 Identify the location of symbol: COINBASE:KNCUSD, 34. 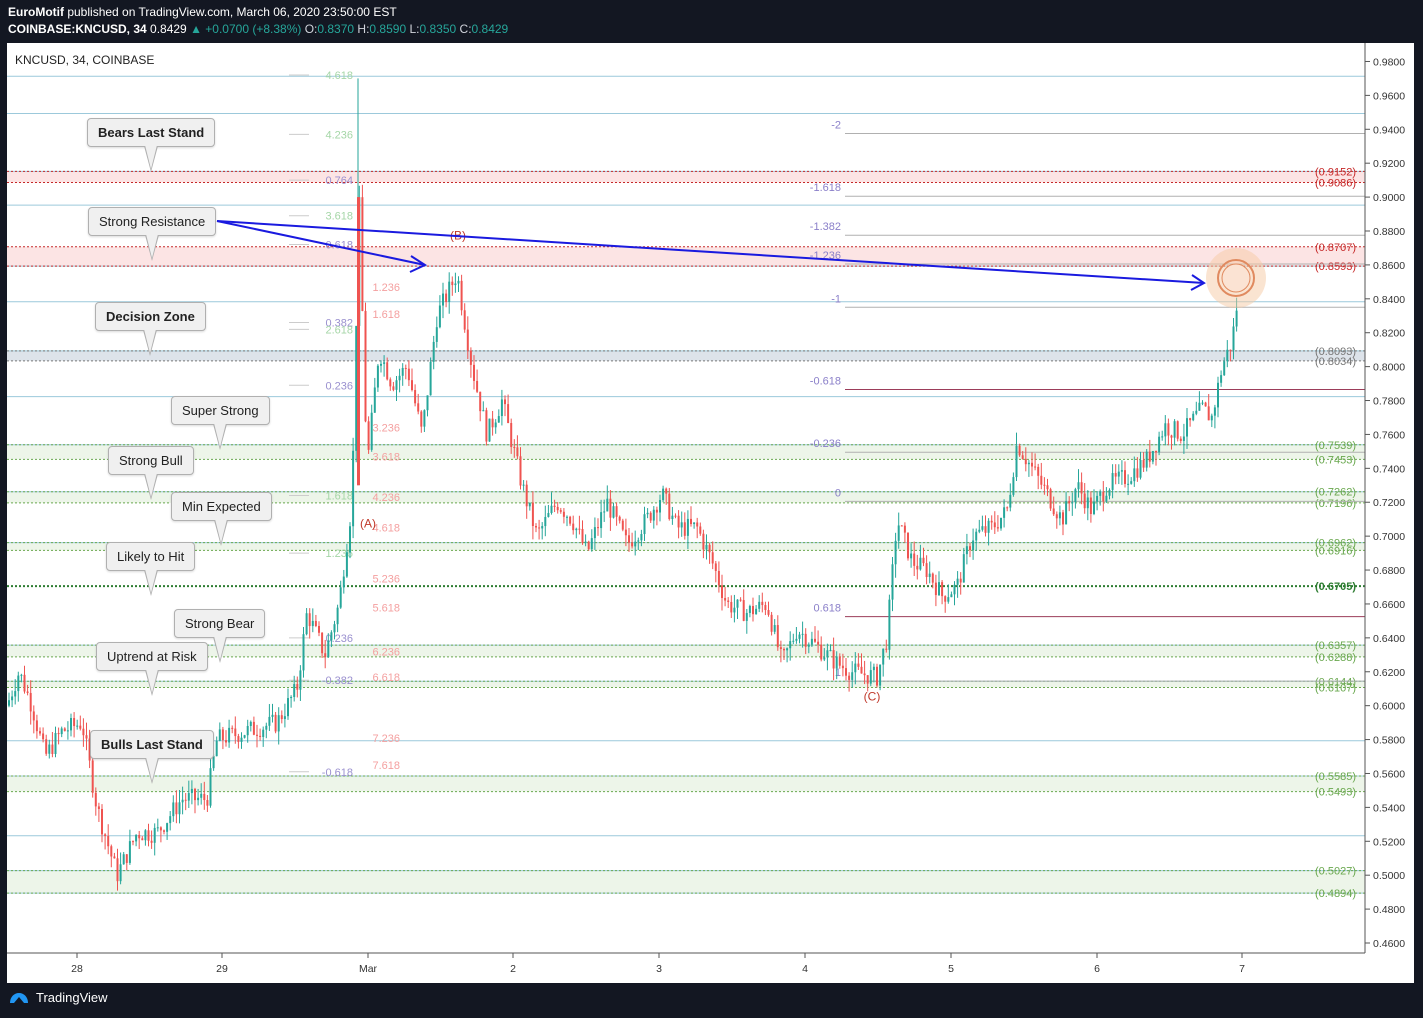
(77, 29).